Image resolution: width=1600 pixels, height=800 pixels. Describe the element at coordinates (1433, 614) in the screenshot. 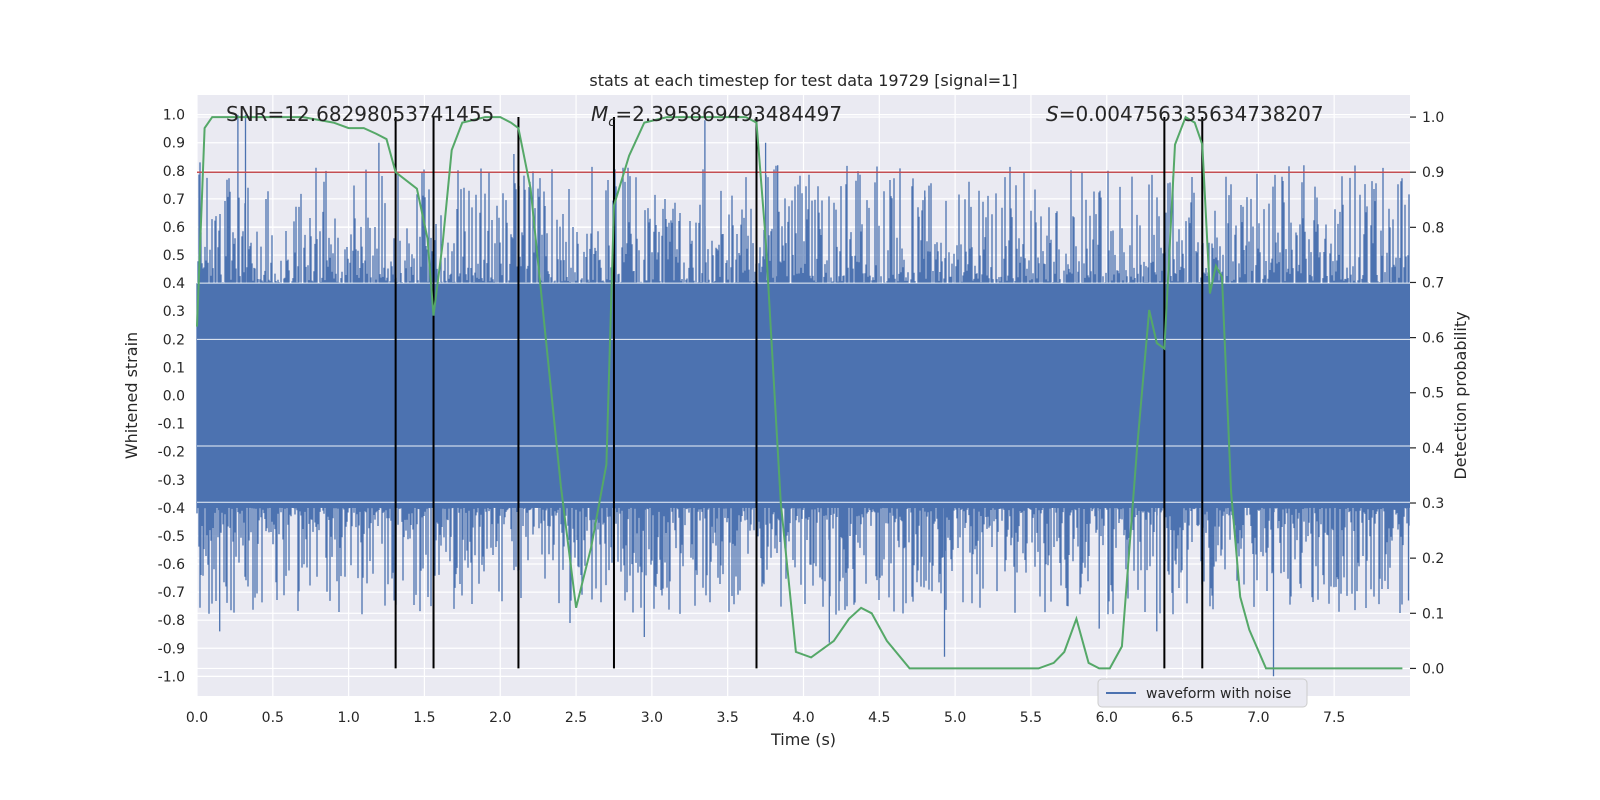

I see `y-right-tick-label: 0.1` at that location.